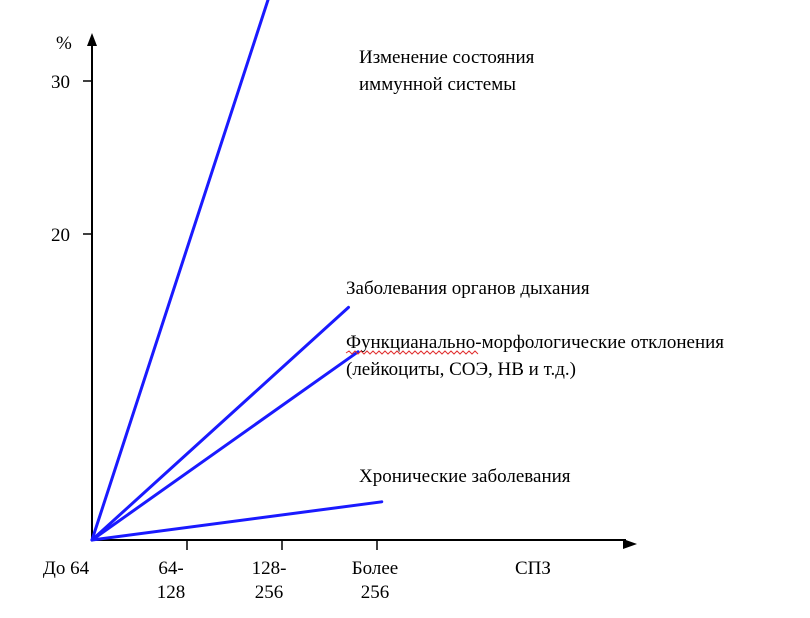 The height and width of the screenshot is (618, 810). What do you see at coordinates (447, 71) in the screenshot?
I see `series-label-1: Изменение состояния иммунной системы` at bounding box center [447, 71].